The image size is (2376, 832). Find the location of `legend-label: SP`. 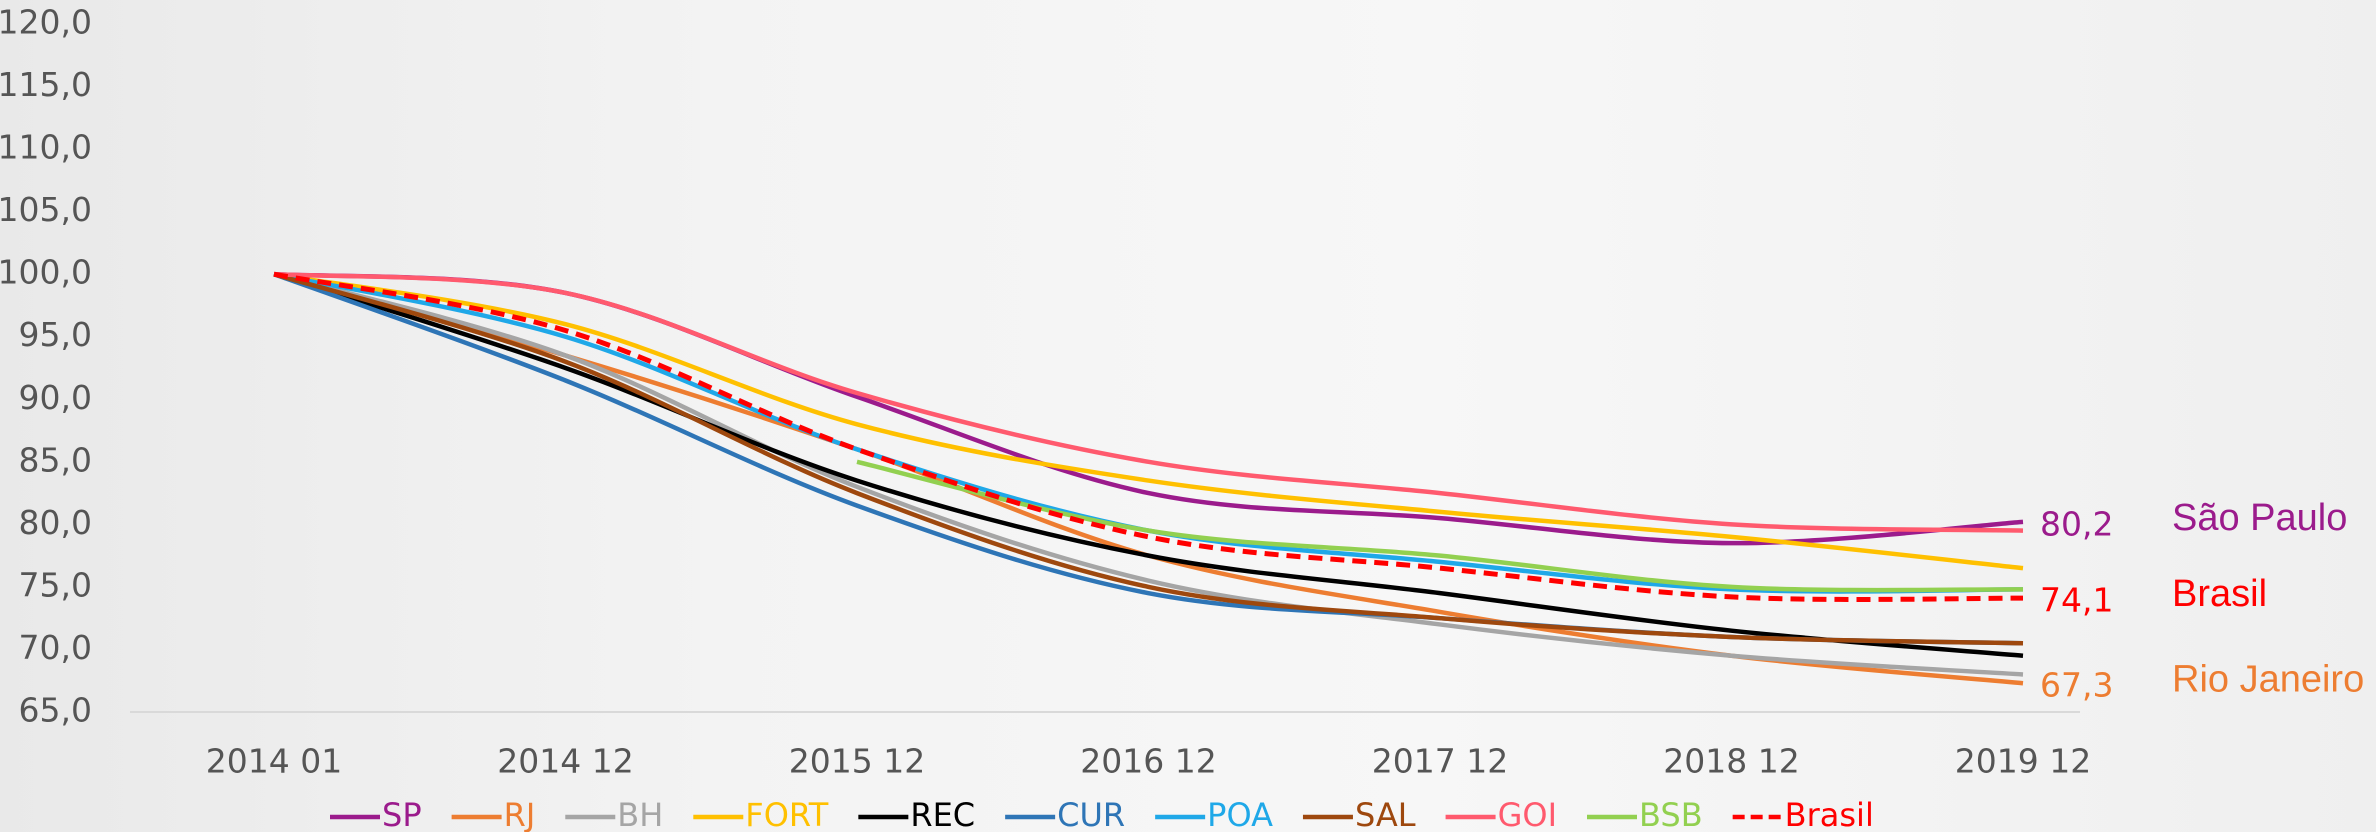

legend-label: SP is located at coordinates (402, 814).